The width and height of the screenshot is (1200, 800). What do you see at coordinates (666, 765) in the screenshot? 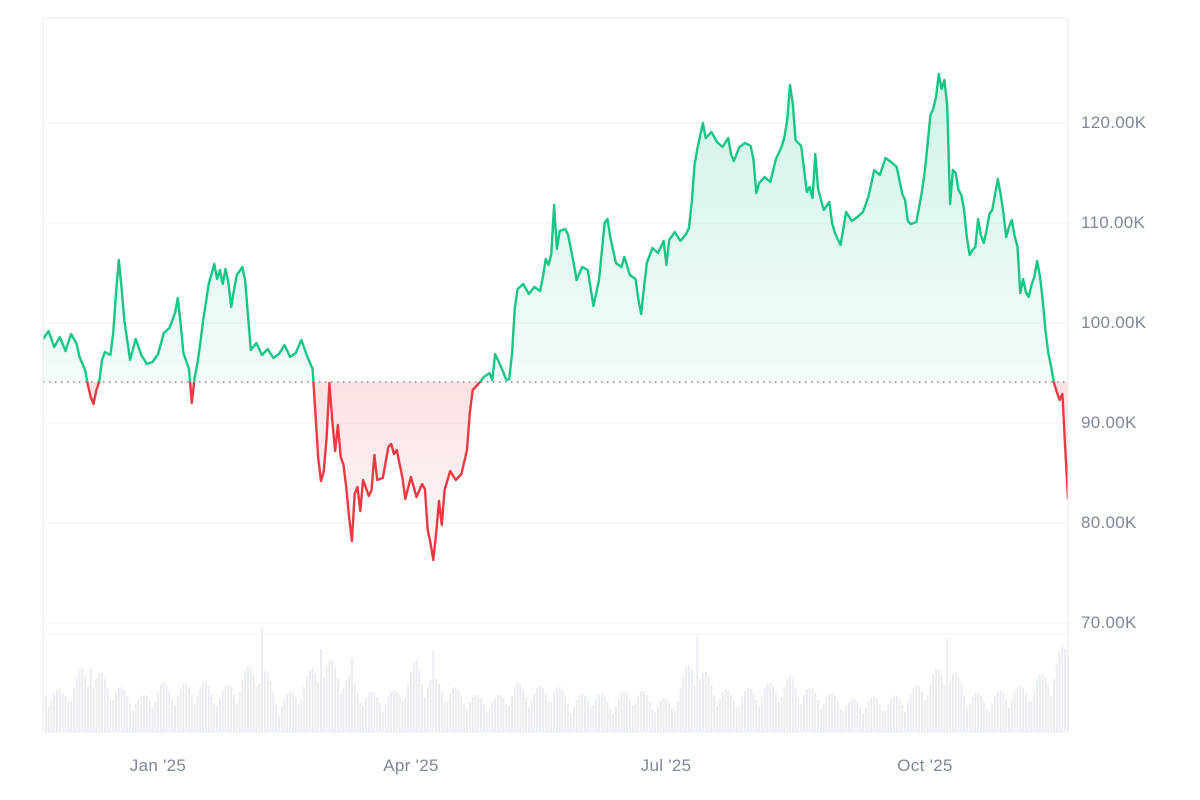
I see `x-axis-label: Jul '25` at bounding box center [666, 765].